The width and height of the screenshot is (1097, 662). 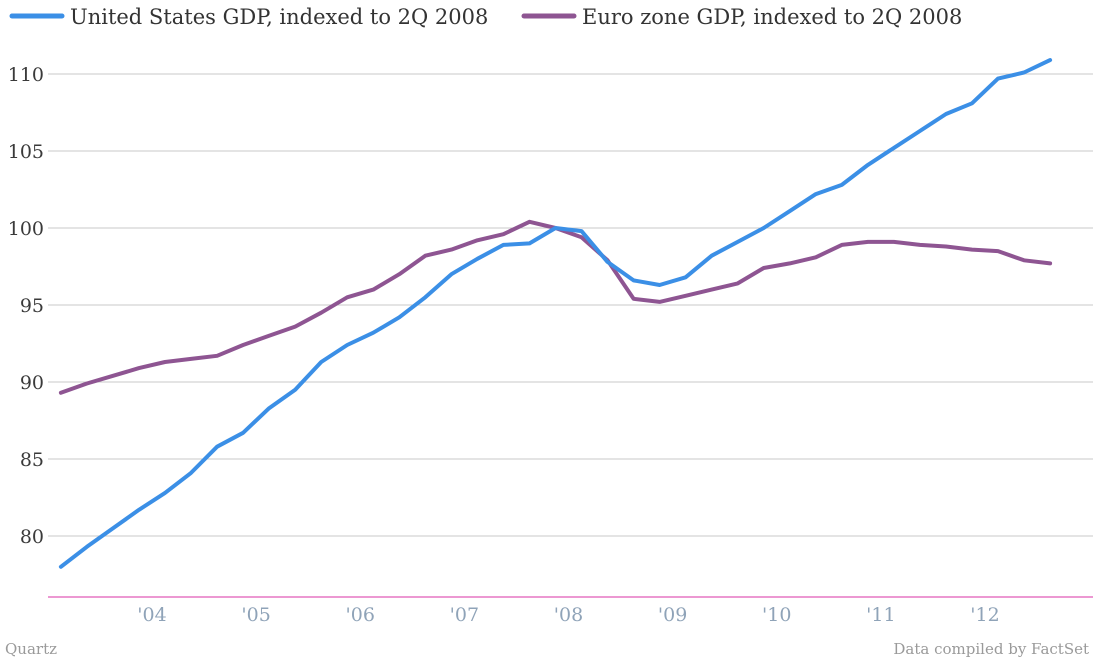 What do you see at coordinates (26, 152) in the screenshot?
I see `y-tick-label: 105` at bounding box center [26, 152].